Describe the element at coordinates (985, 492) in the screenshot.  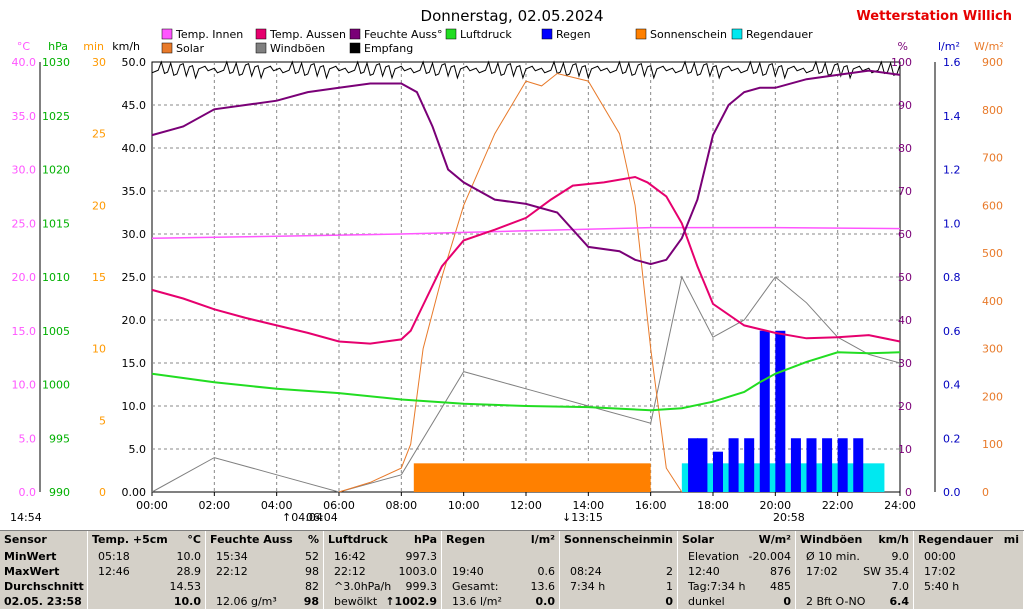
I see `solar-tick-label: 0` at that location.